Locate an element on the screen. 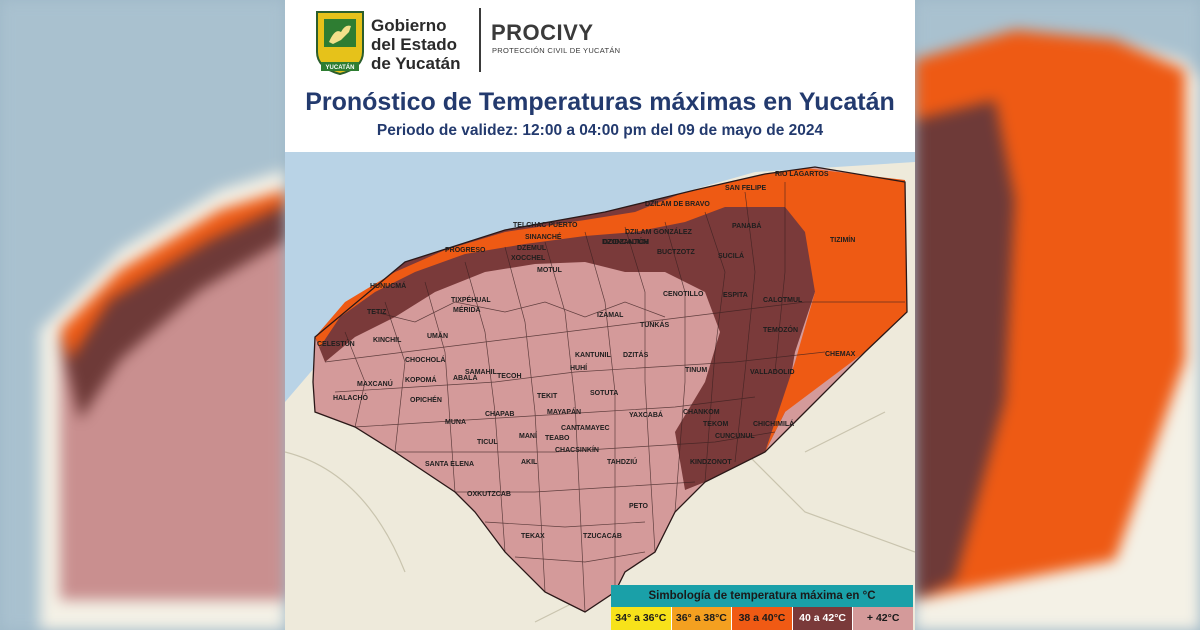 Image resolution: width=1200 pixels, height=630 pixels. muni-label: MOTUL is located at coordinates (550, 270).